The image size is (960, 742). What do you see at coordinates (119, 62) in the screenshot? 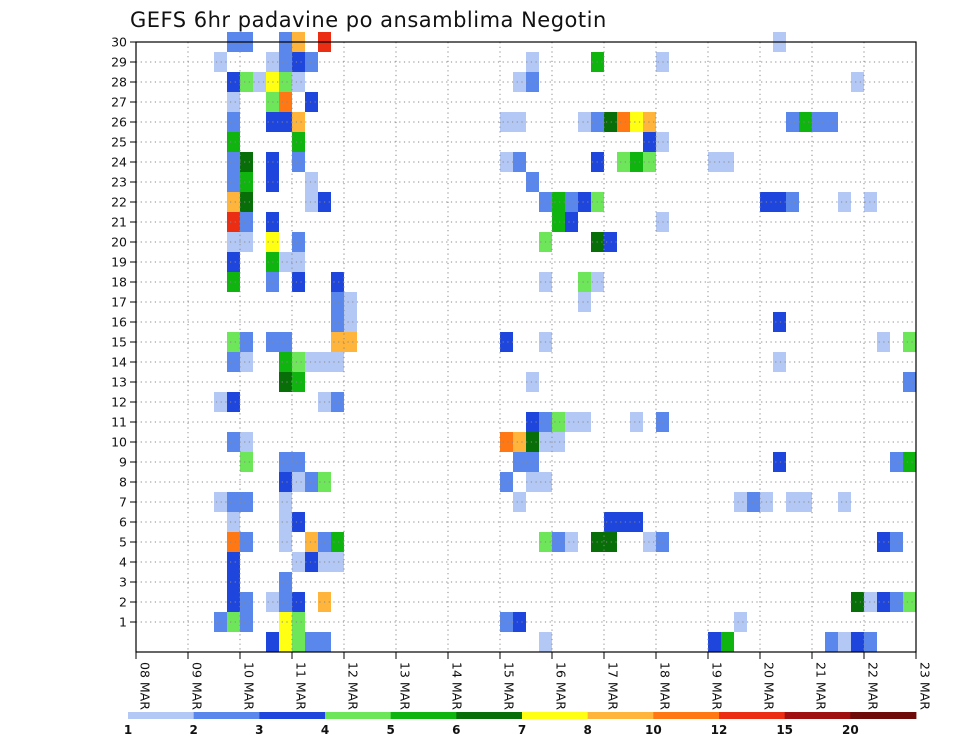
I see `y-tick-label: 29` at bounding box center [119, 62].